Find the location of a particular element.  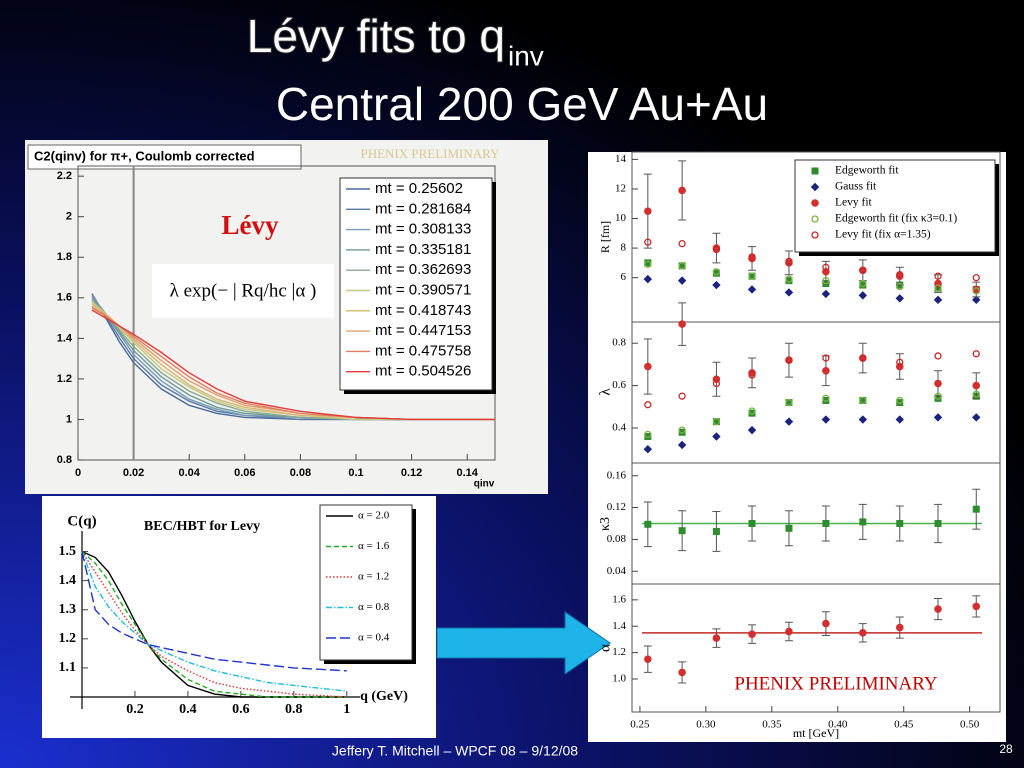

y-tick-label: 1.2 is located at coordinates (68, 638).